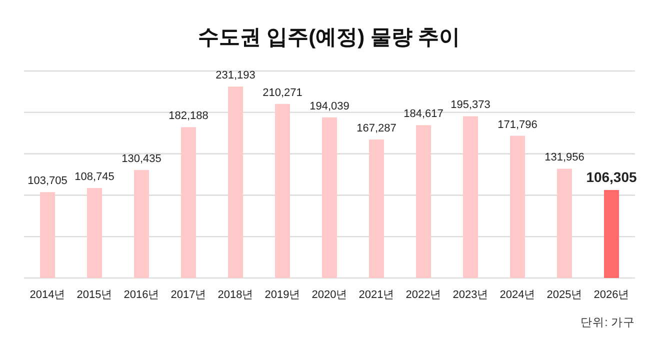  Describe the element at coordinates (94, 295) in the screenshot. I see `x-tick-label: 2015년` at that location.